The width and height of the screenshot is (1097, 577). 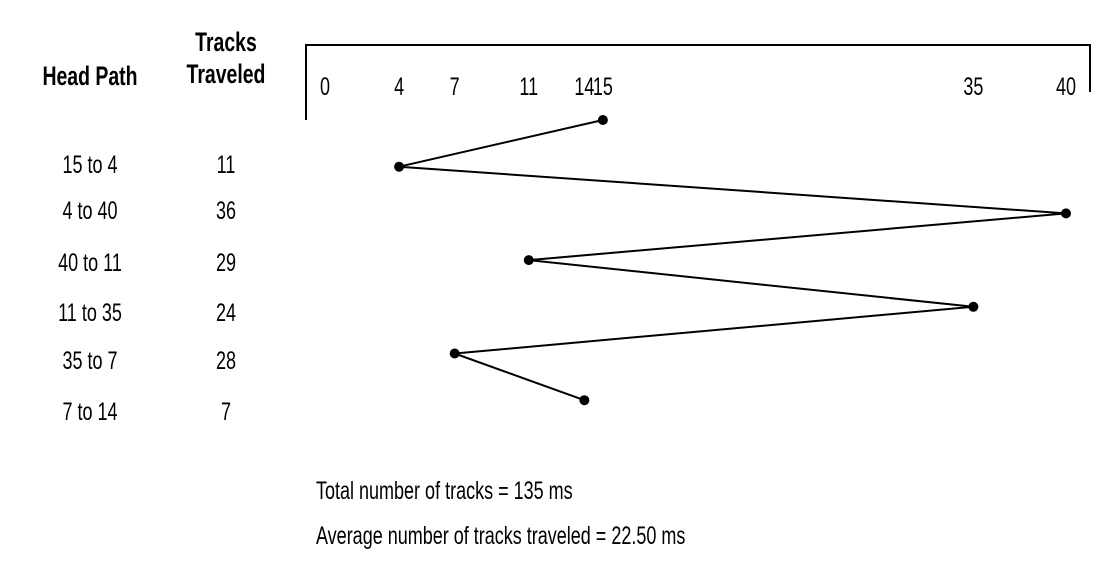 I want to click on tick-label: 11, so click(x=528, y=86).